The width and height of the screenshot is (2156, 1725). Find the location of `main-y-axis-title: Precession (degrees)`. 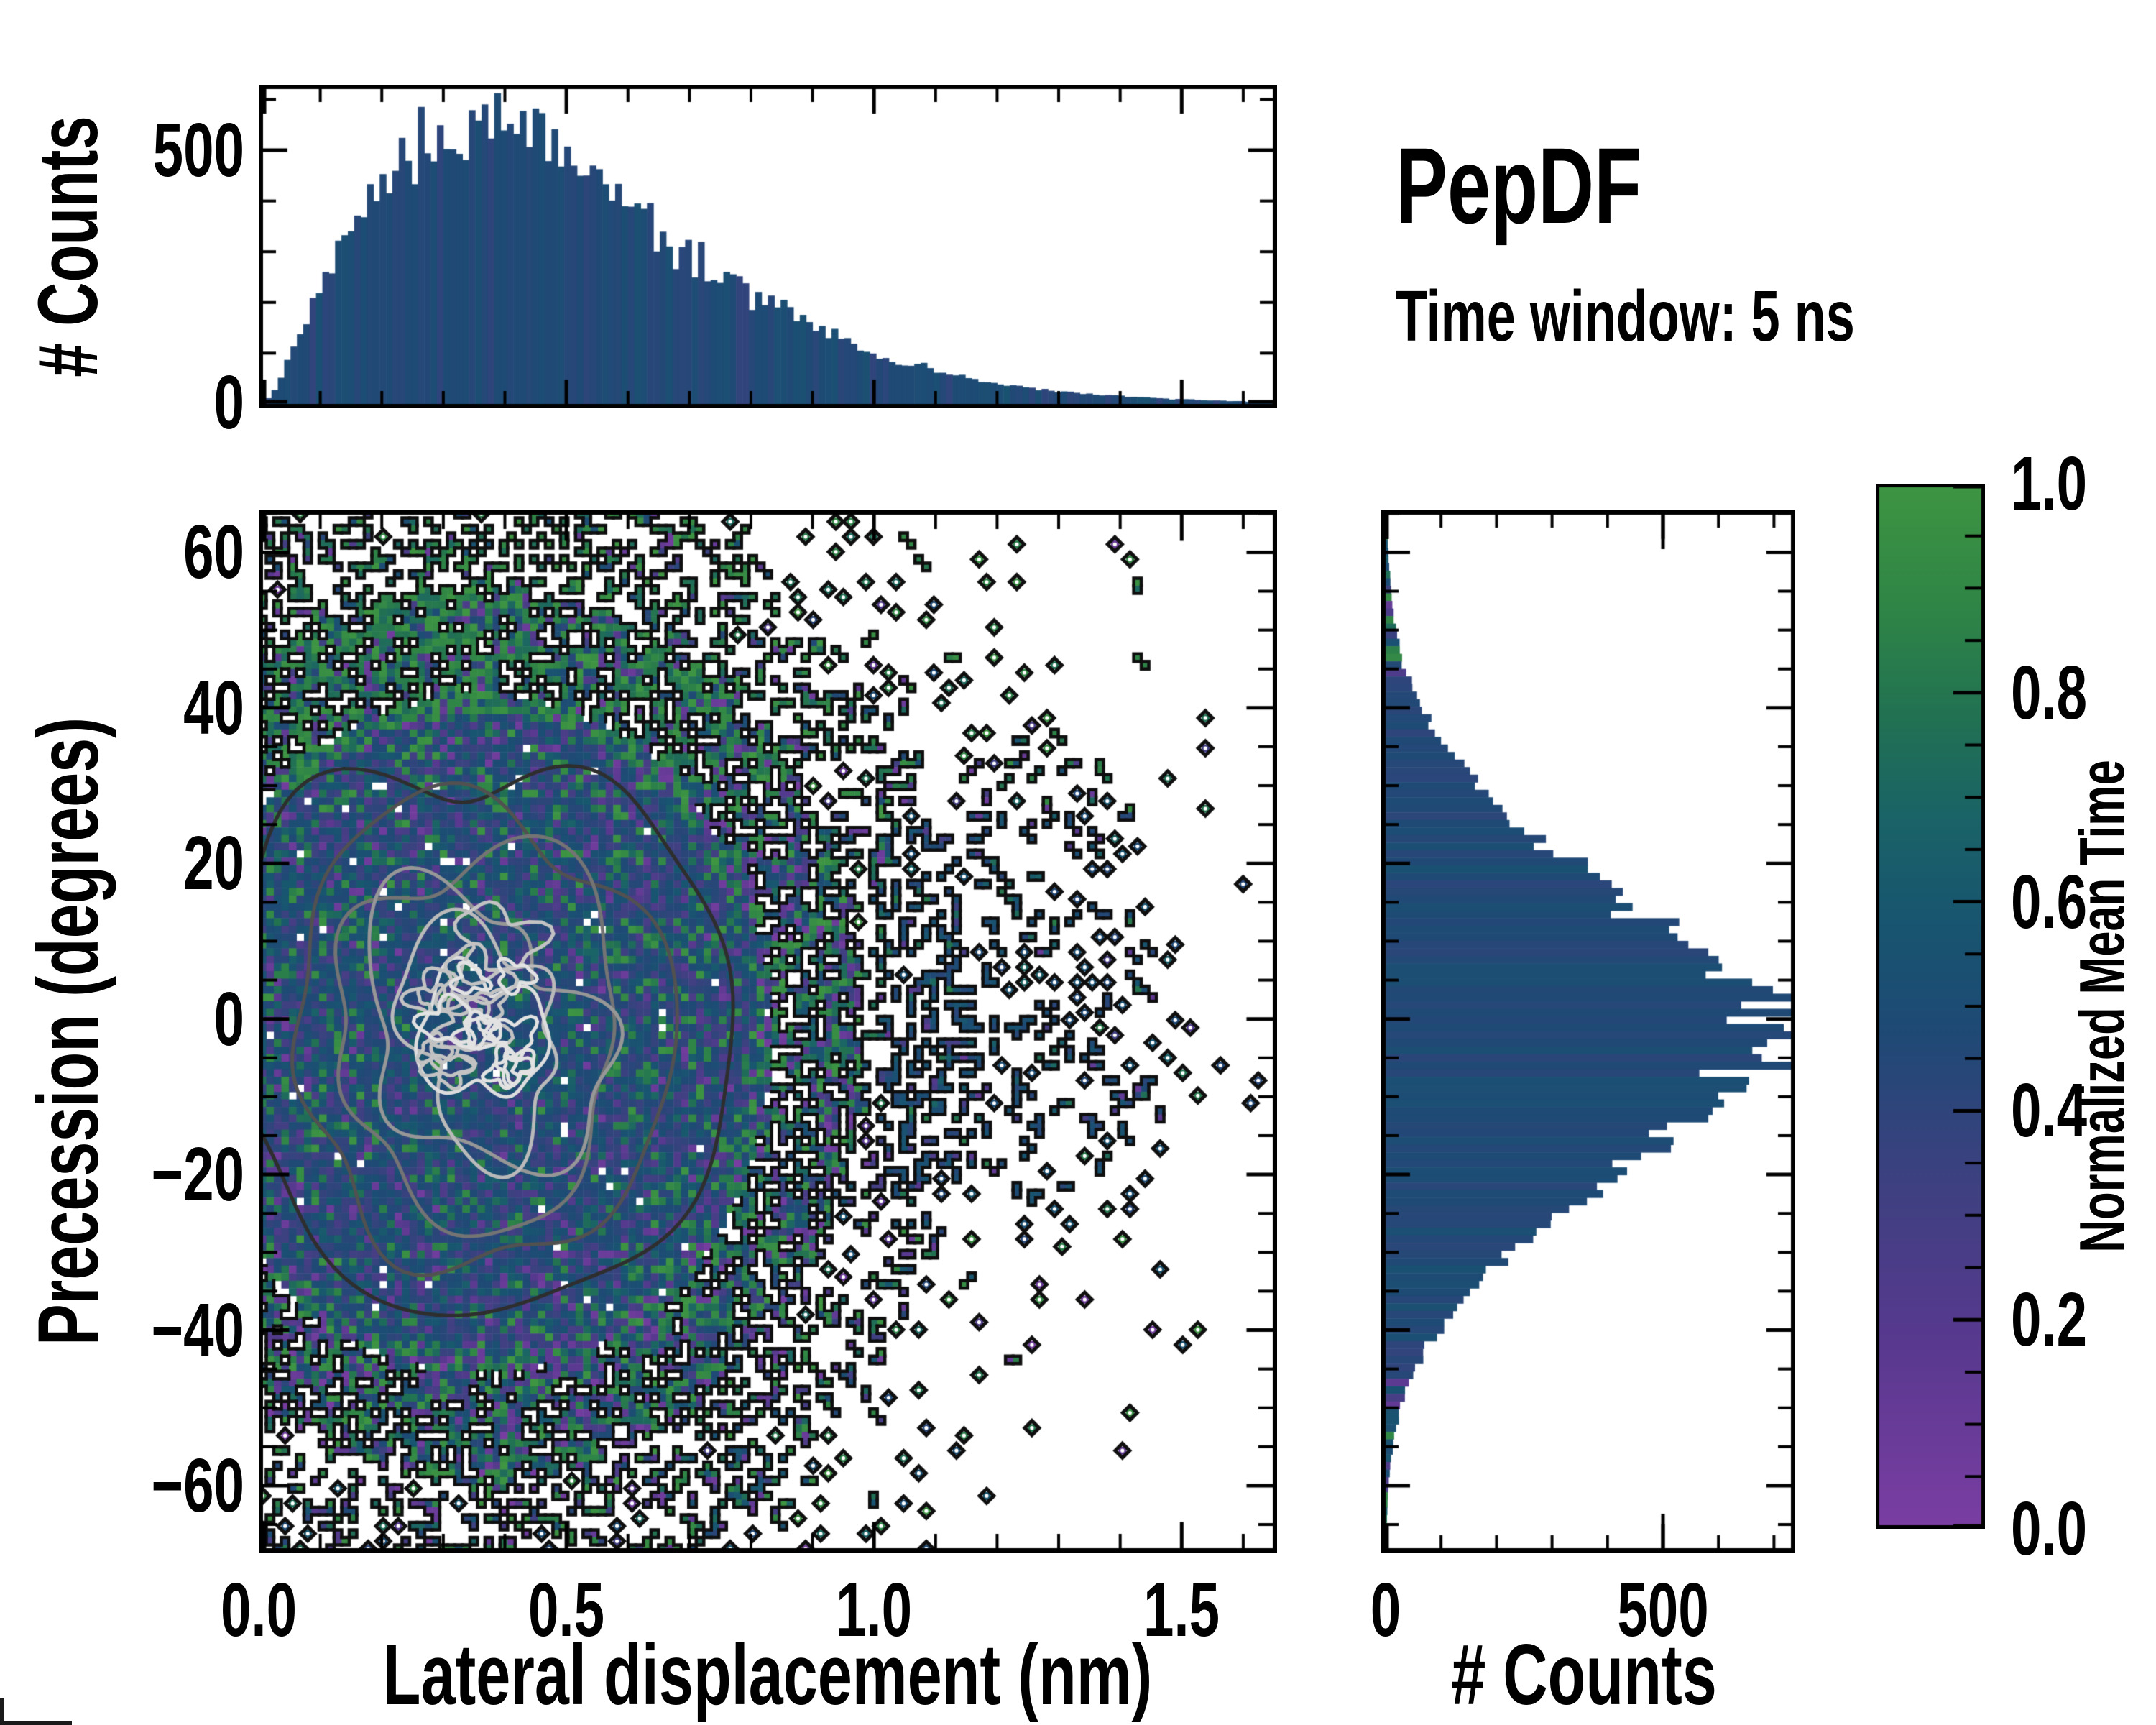

main-y-axis-title: Precession (degrees) is located at coordinates (68, 1031).